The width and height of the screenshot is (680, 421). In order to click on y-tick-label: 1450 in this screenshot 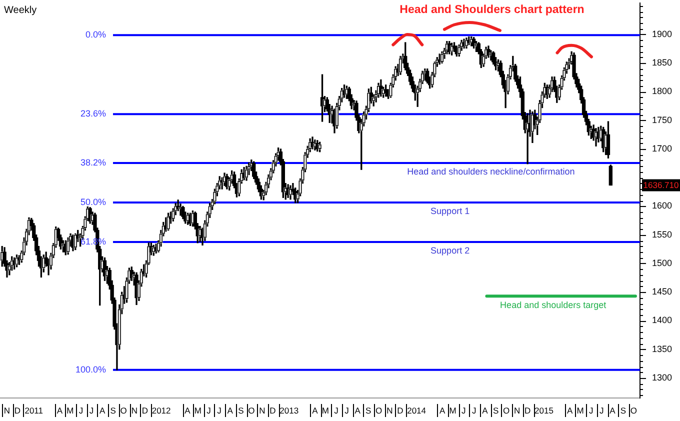, I will do `click(662, 291)`.